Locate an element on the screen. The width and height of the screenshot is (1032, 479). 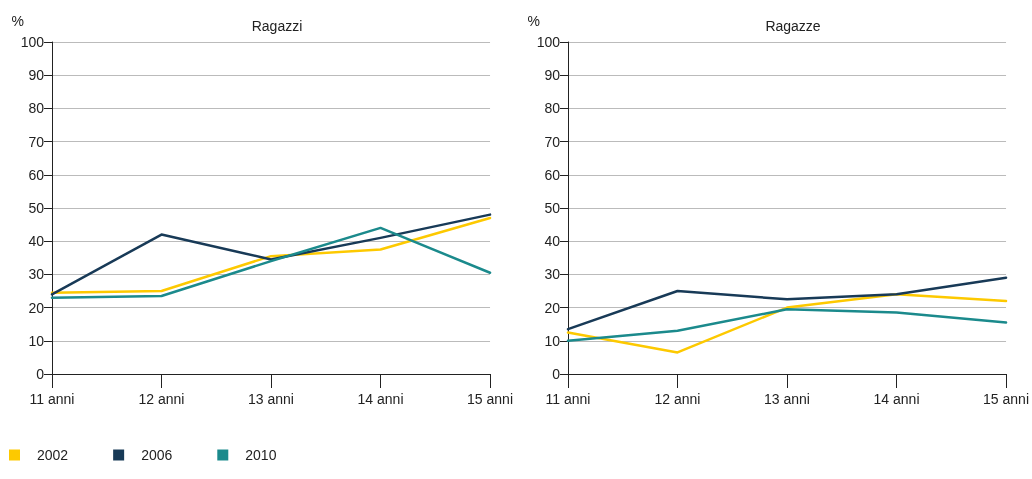
chart-title: Ragazze is located at coordinates (793, 26).